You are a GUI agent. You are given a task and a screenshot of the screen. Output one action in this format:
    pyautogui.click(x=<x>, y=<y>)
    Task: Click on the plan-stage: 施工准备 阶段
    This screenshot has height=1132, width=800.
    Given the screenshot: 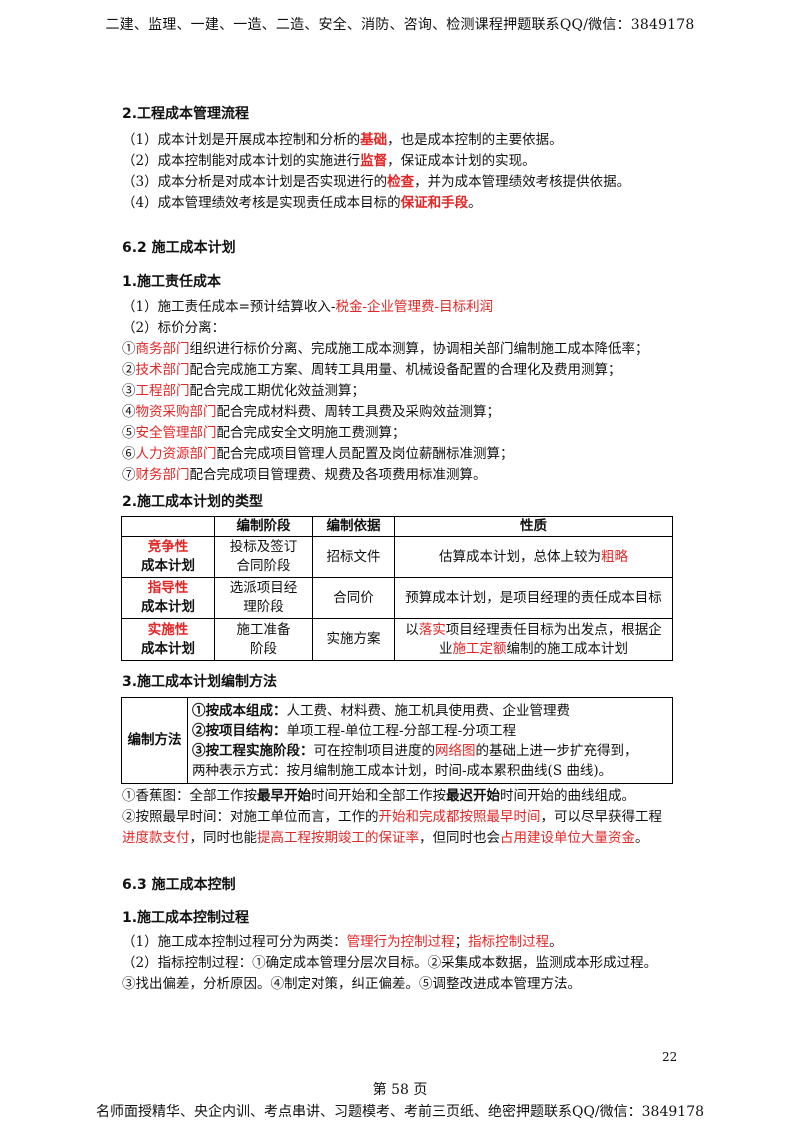 What is the action you would take?
    pyautogui.click(x=263, y=639)
    